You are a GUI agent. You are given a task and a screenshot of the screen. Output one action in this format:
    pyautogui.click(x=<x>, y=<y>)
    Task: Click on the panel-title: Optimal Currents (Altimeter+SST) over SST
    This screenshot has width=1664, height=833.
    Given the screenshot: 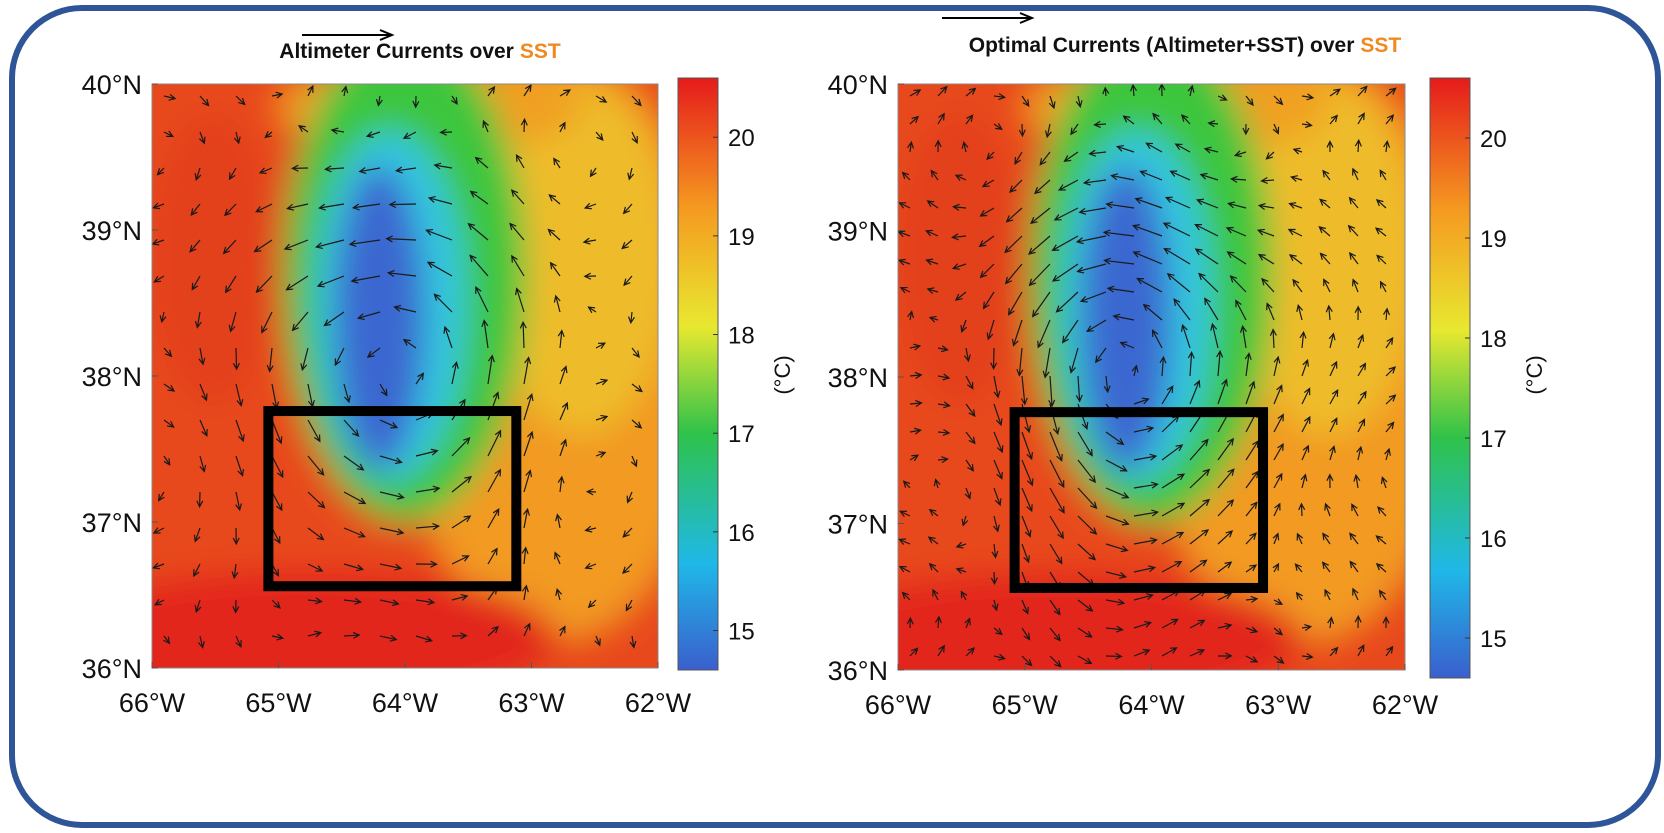 What is the action you would take?
    pyautogui.click(x=1185, y=45)
    